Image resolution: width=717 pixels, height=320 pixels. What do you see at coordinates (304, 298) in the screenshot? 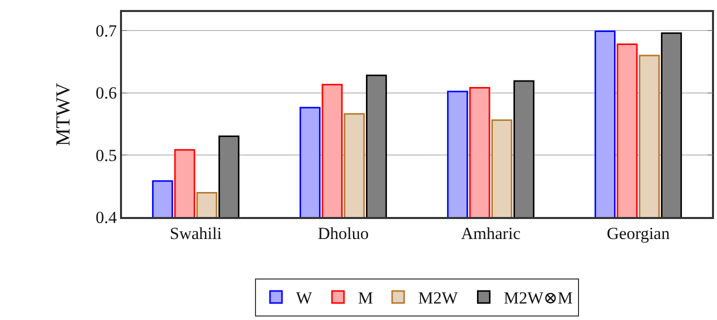
I see `legend-label: W` at bounding box center [304, 298].